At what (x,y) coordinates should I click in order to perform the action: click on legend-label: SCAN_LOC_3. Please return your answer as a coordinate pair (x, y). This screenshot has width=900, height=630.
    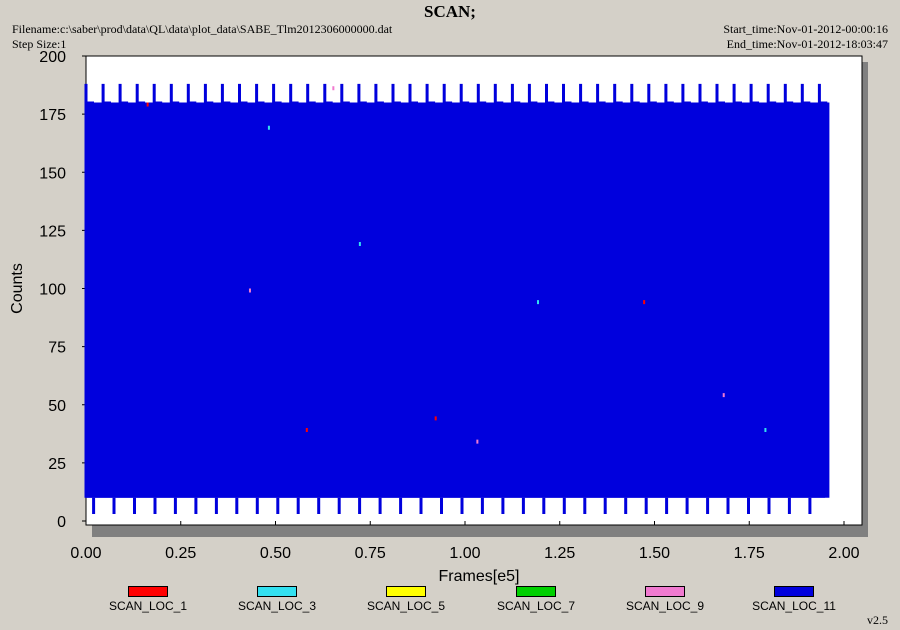
    Looking at the image, I should click on (277, 606).